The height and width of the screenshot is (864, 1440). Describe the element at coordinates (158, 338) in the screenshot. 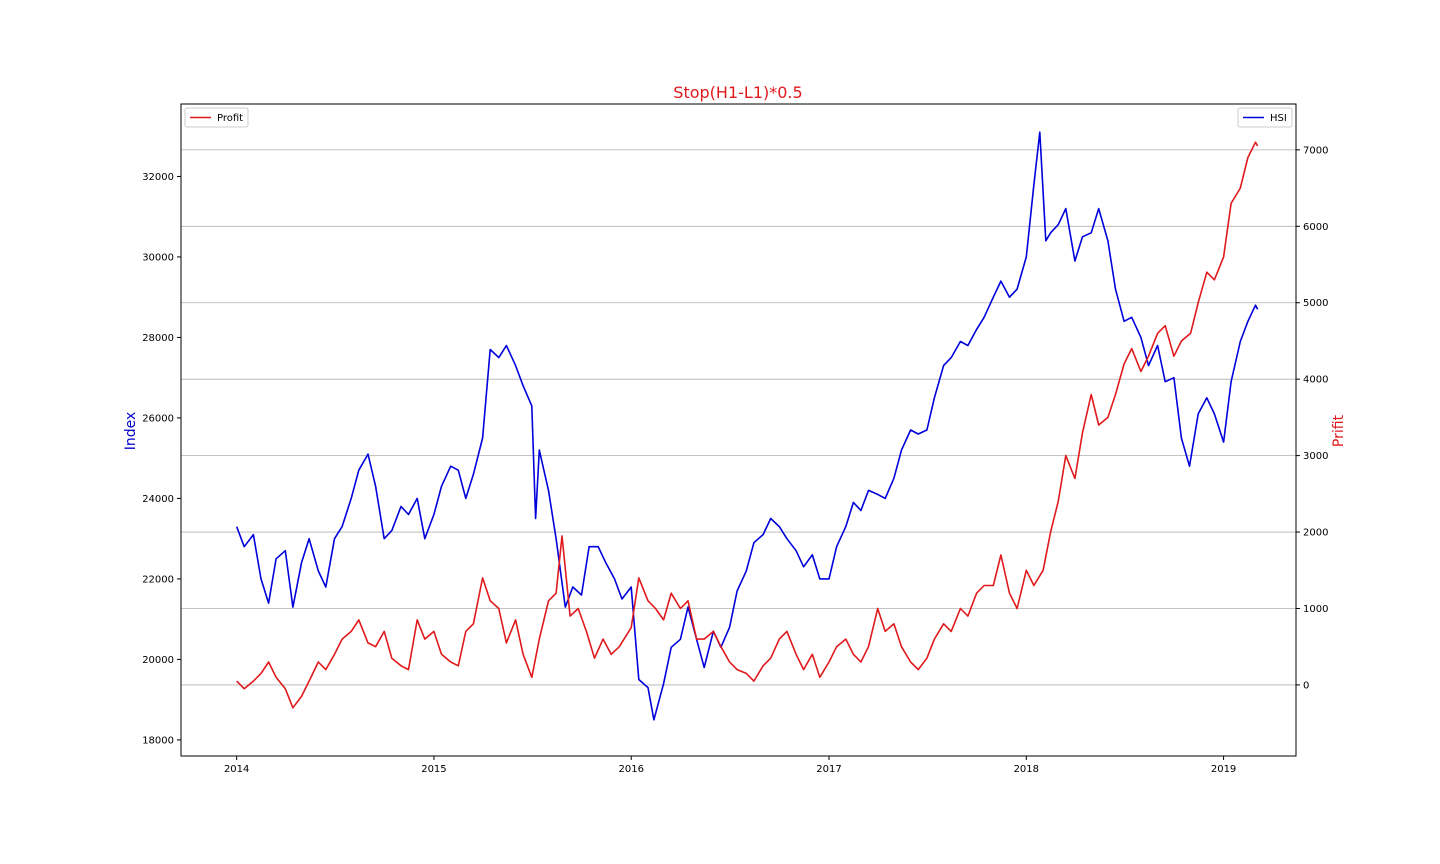

I see `y-left-tick-label: 28000` at that location.